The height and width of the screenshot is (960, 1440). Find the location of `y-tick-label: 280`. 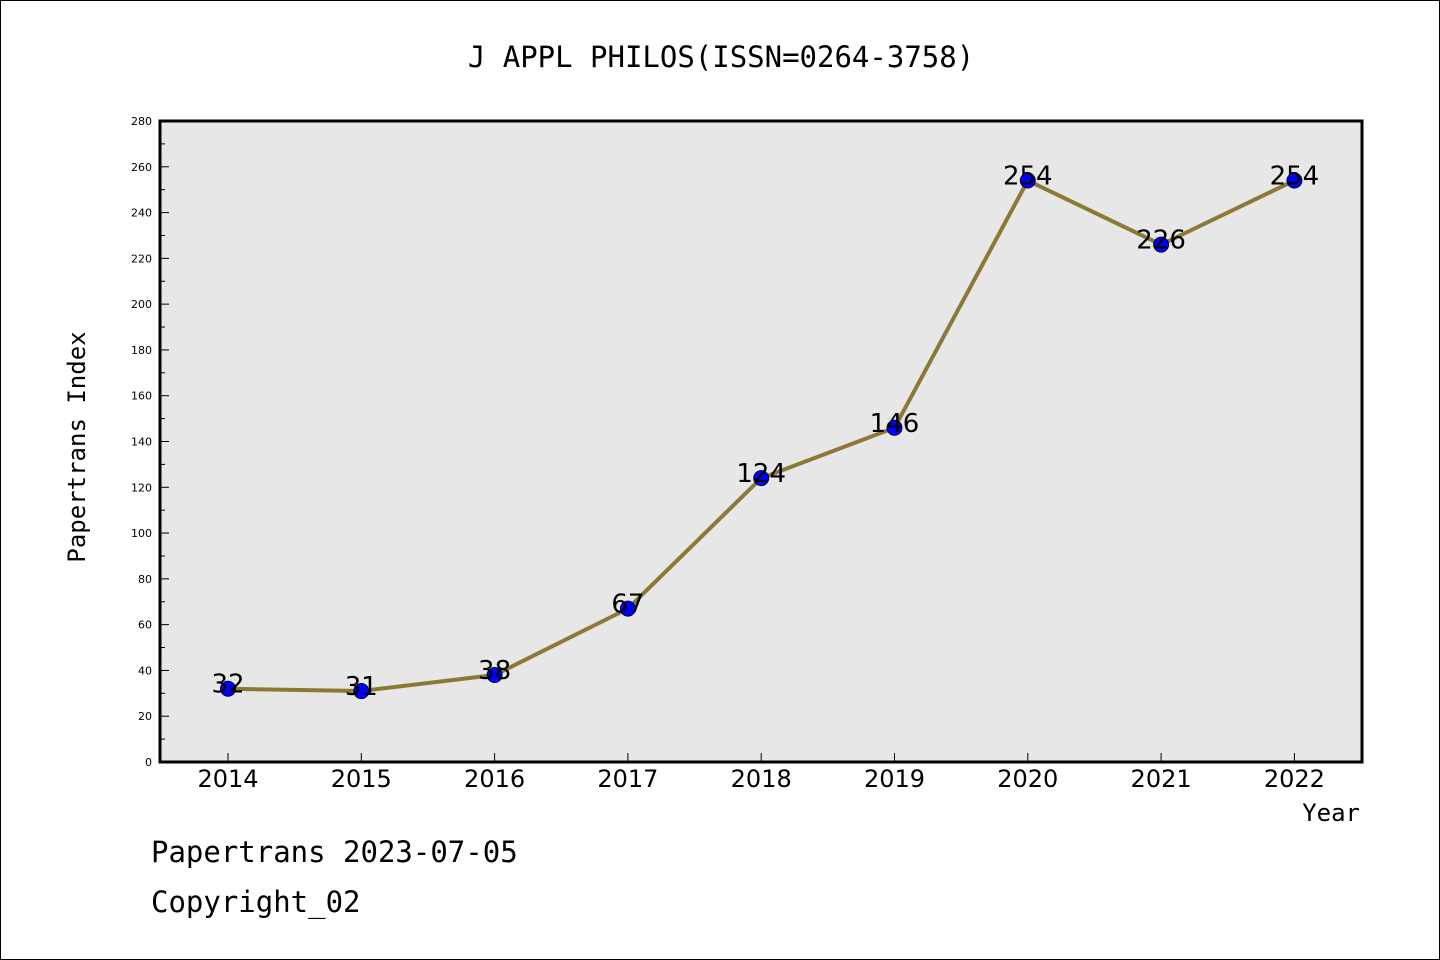

y-tick-label: 280 is located at coordinates (141, 121).